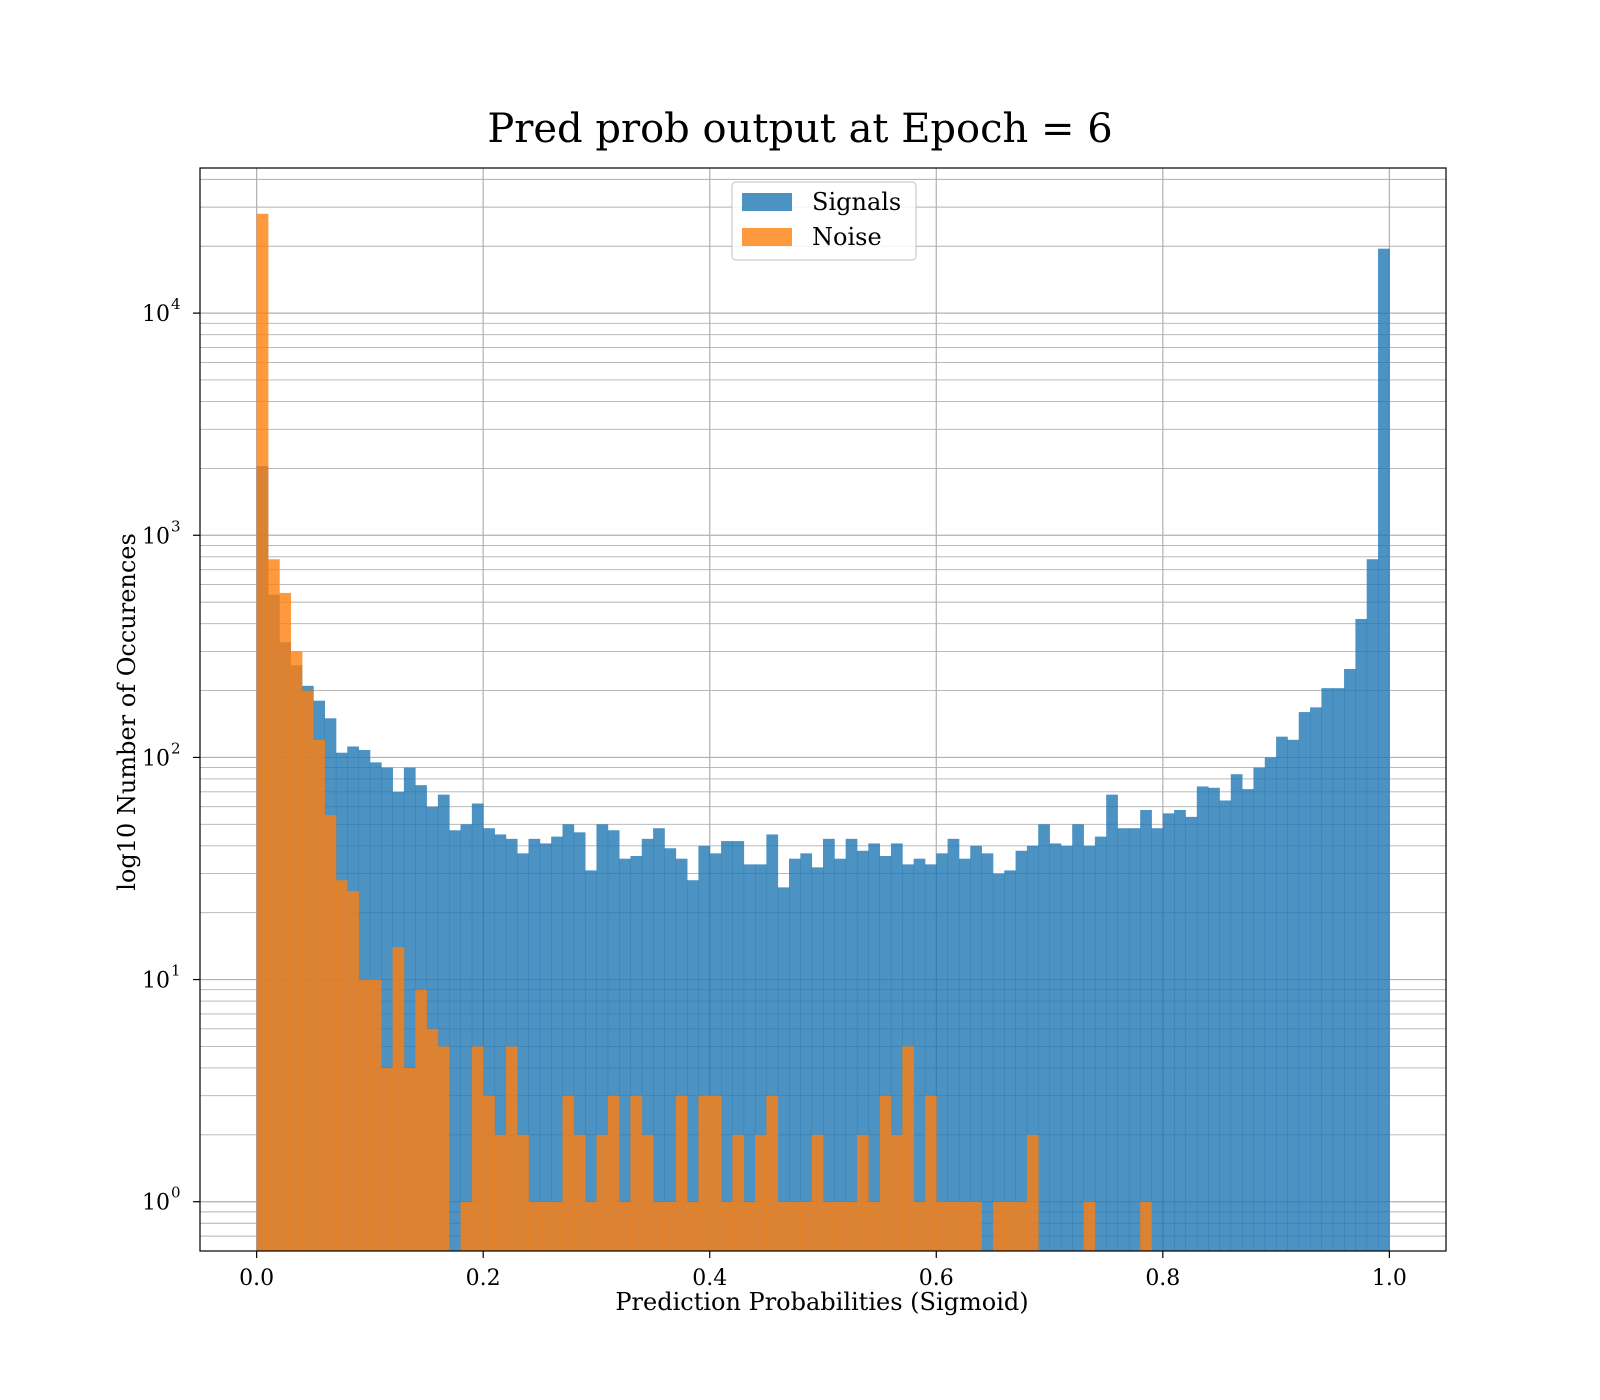 Image resolution: width=1600 pixels, height=1400 pixels. I want to click on legend-swatch-signals, so click(767, 202).